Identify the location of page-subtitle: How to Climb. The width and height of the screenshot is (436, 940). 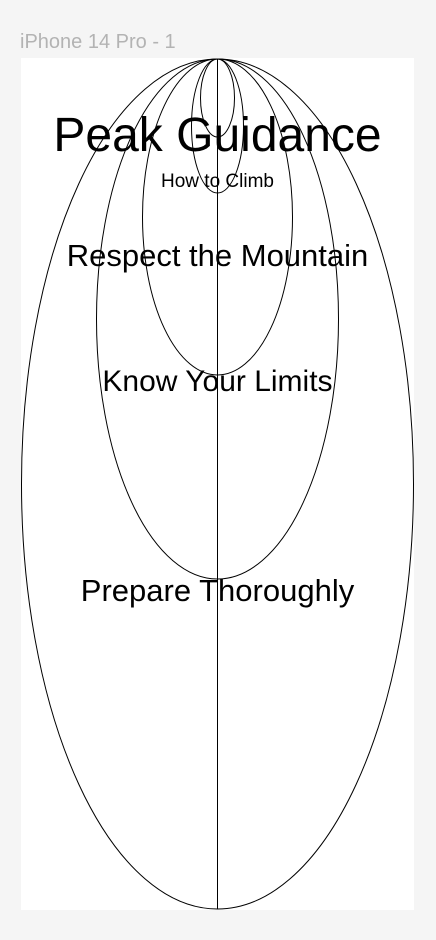
(217, 181).